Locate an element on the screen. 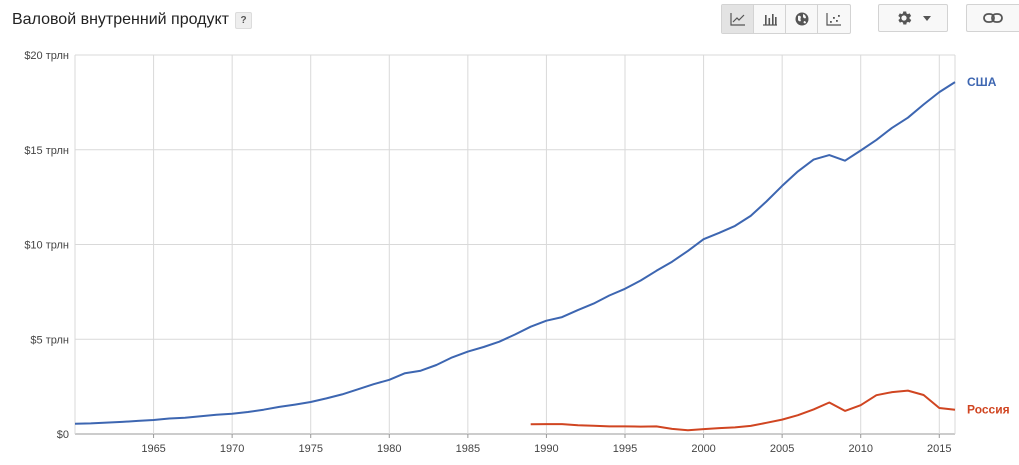 The width and height of the screenshot is (1019, 465). map-view-button is located at coordinates (802, 19).